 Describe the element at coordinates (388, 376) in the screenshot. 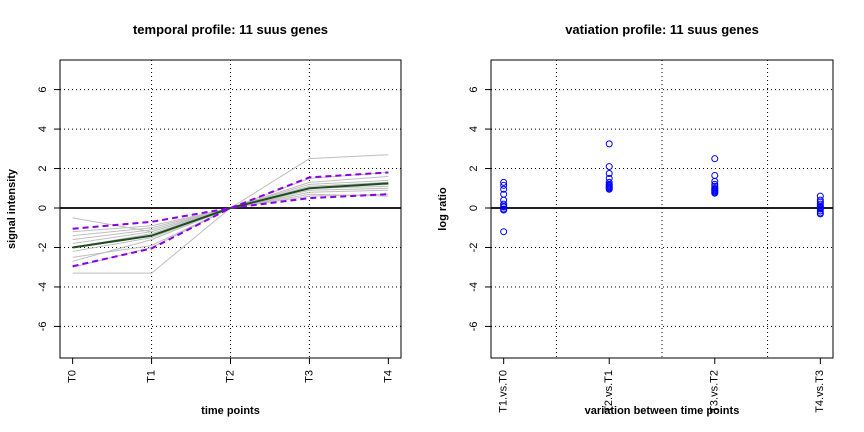

I see `x-tick-label: T4` at that location.